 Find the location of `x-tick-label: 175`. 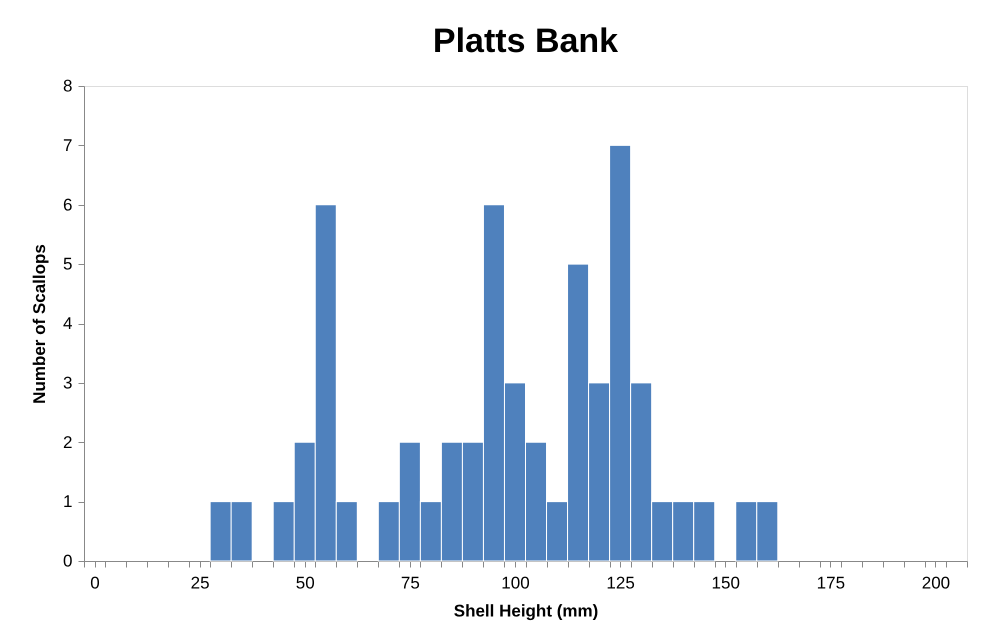

x-tick-label: 175 is located at coordinates (831, 583).